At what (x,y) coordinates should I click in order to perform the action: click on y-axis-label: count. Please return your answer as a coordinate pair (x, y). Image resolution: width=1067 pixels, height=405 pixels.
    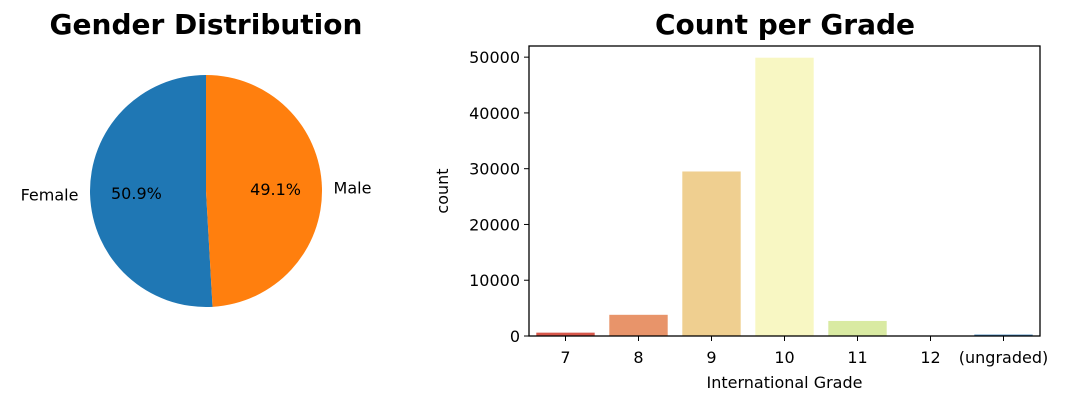
    Looking at the image, I should click on (442, 190).